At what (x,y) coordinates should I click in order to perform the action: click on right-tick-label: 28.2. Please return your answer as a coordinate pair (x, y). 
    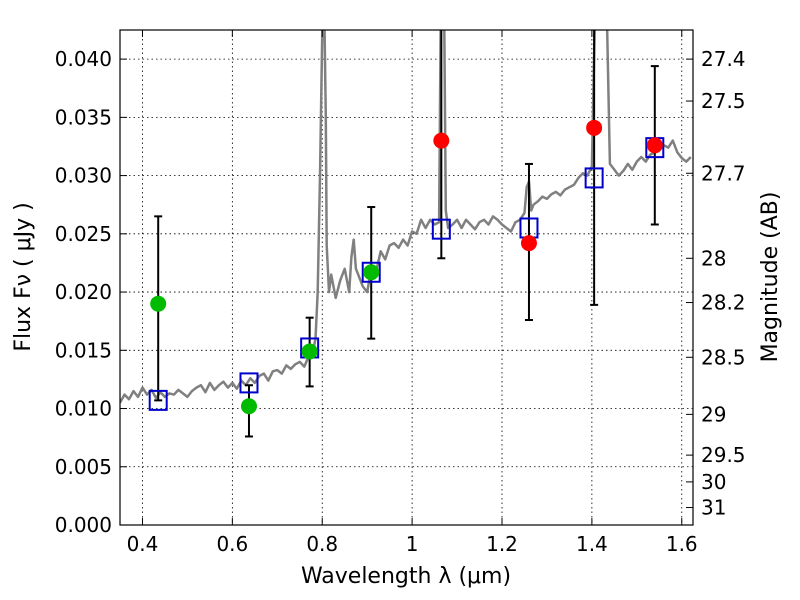
    Looking at the image, I should click on (723, 303).